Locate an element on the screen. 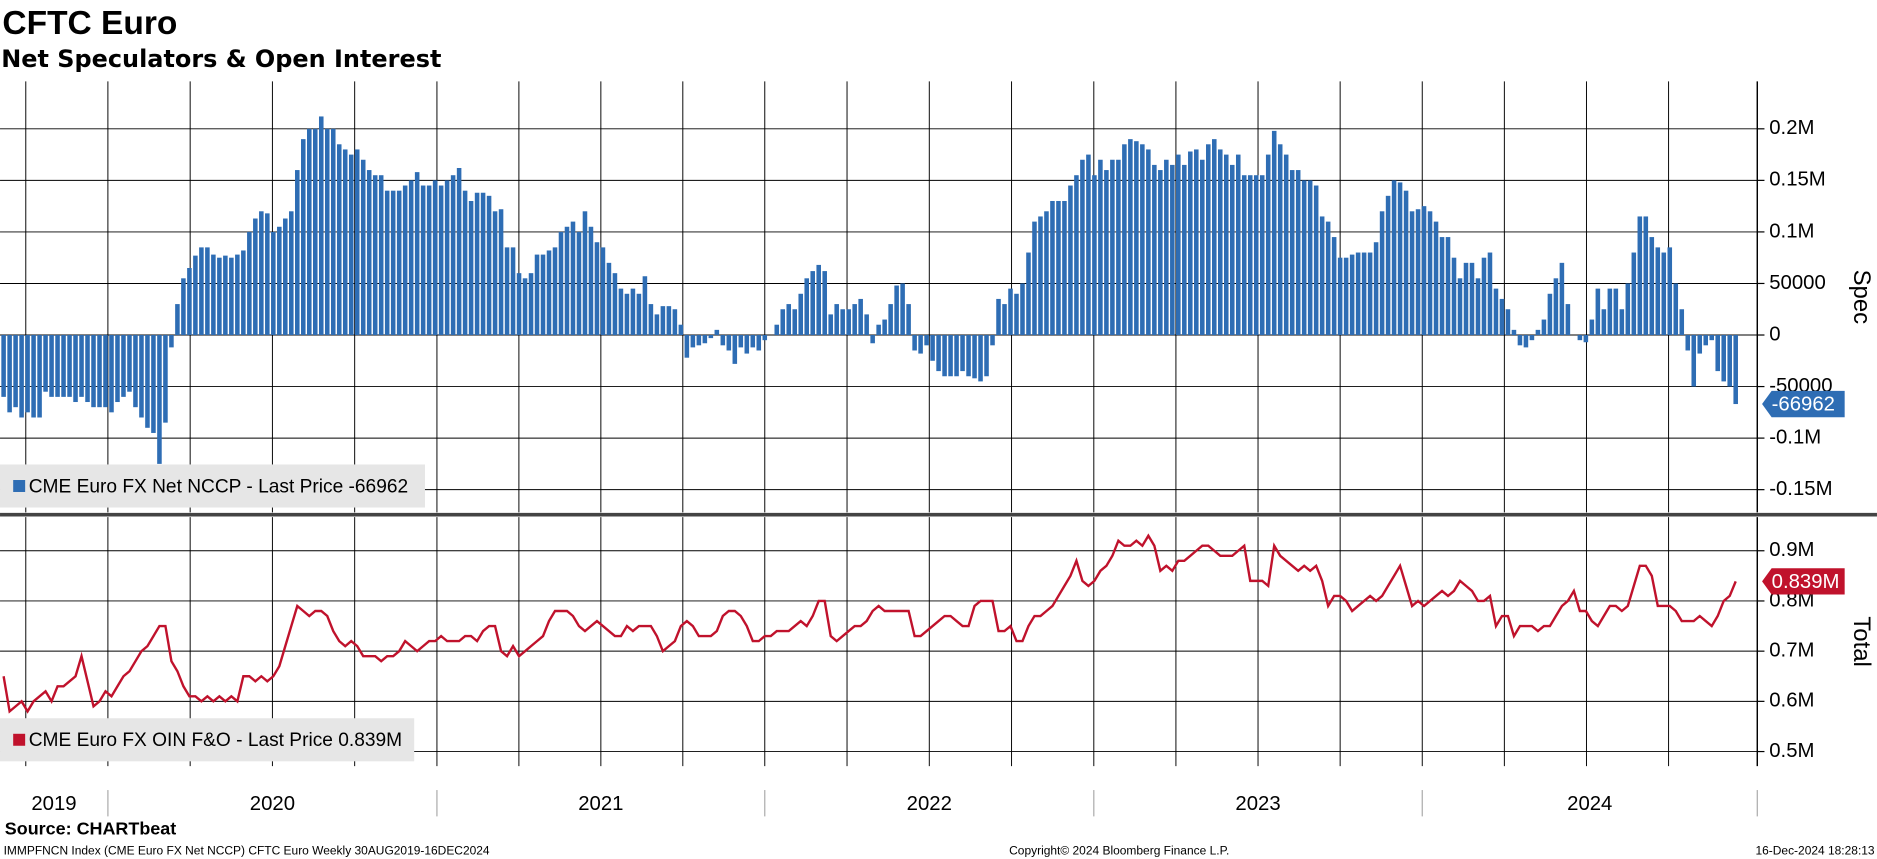 This screenshot has height=859, width=1877. last-value-tag is located at coordinates (1803, 581).